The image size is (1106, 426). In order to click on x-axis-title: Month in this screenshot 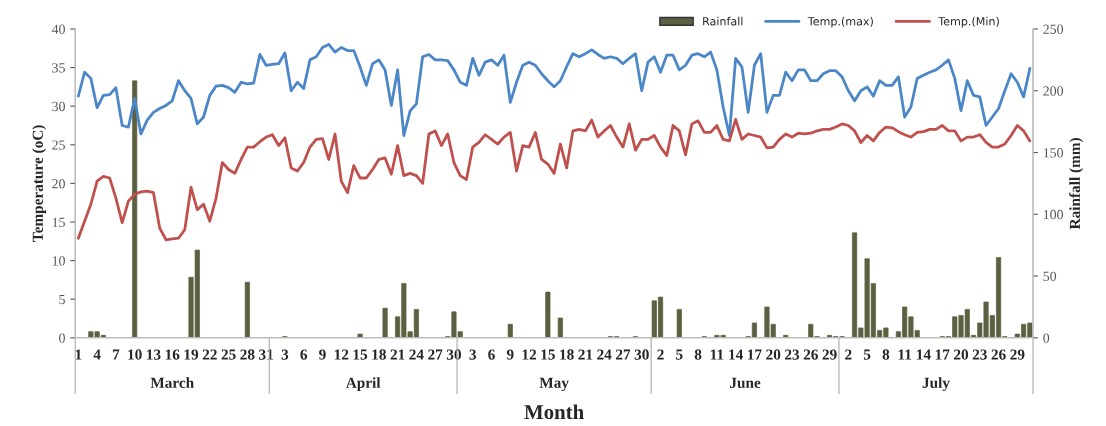, I will do `click(554, 412)`.